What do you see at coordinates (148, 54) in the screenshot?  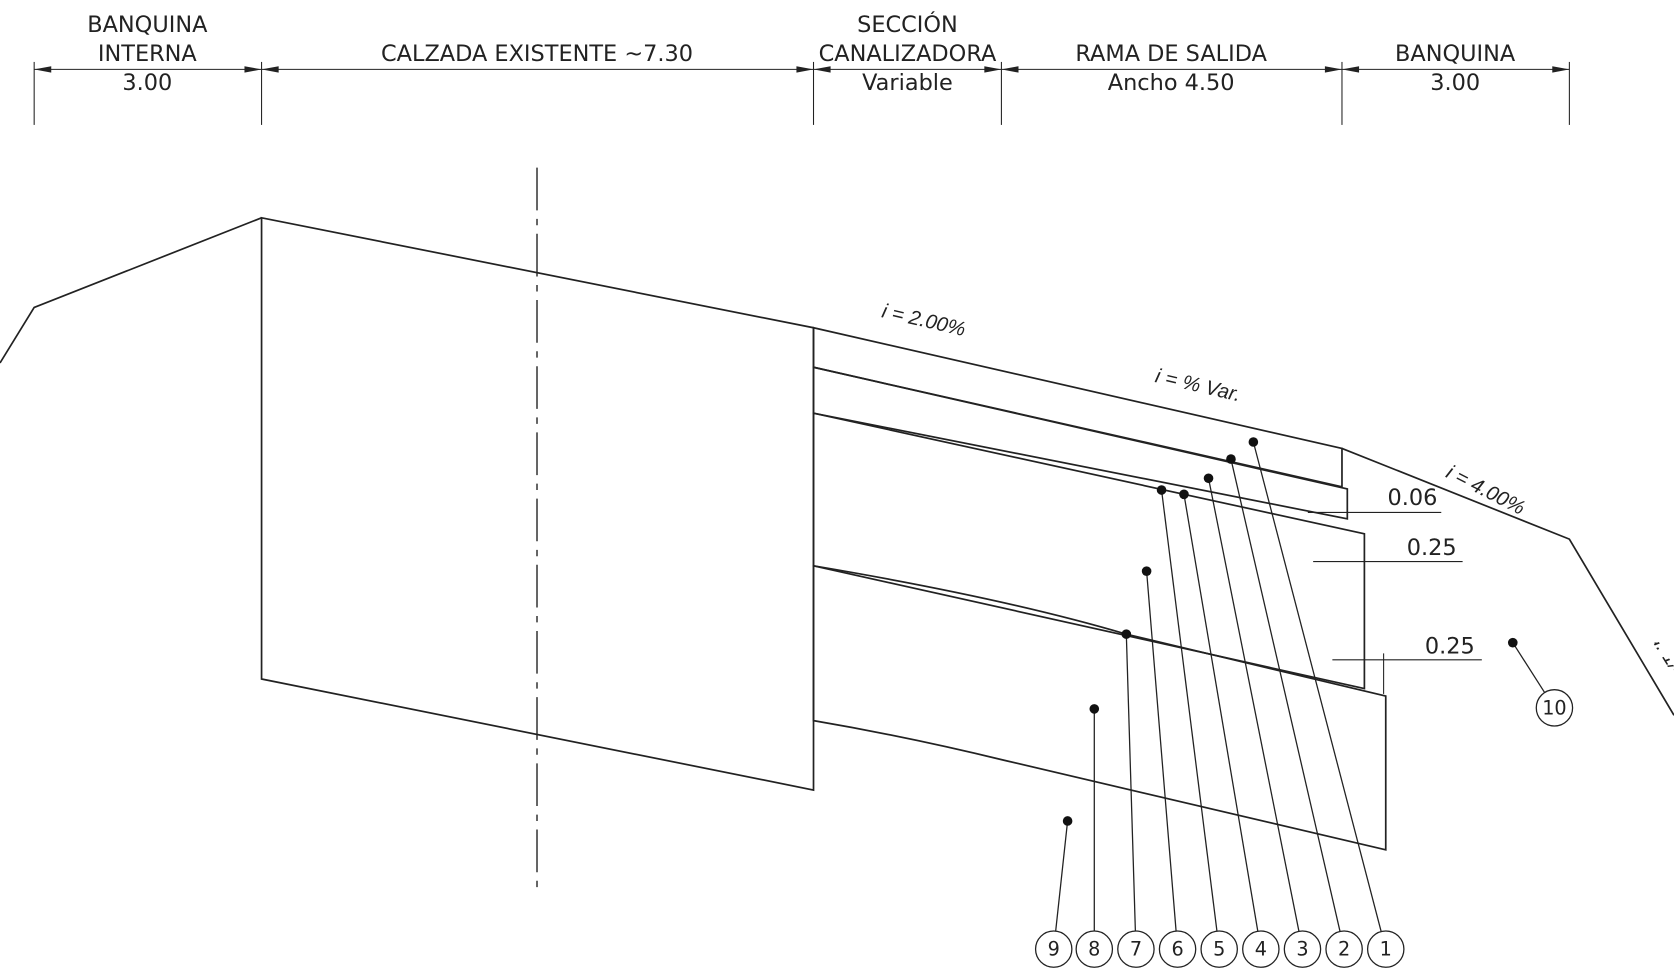 I see `dim-label: INTERNA` at bounding box center [148, 54].